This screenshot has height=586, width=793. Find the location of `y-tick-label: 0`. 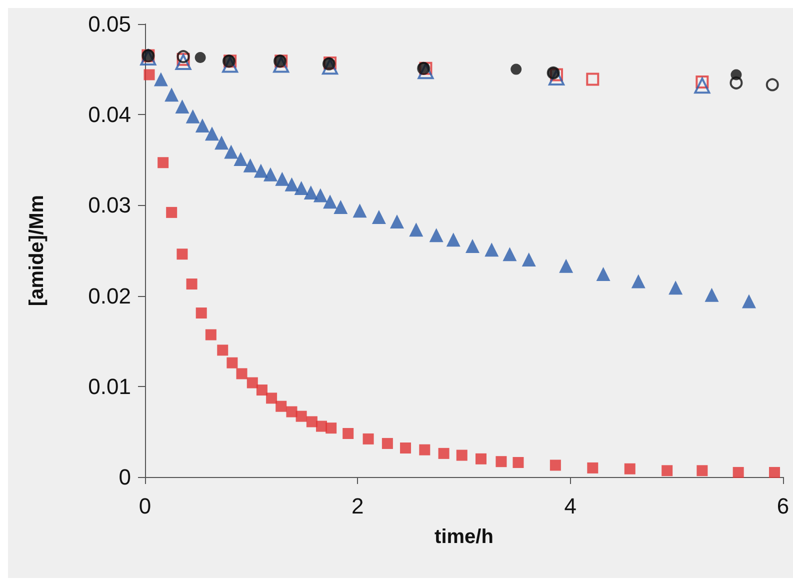

y-tick-label: 0 is located at coordinates (124, 477).